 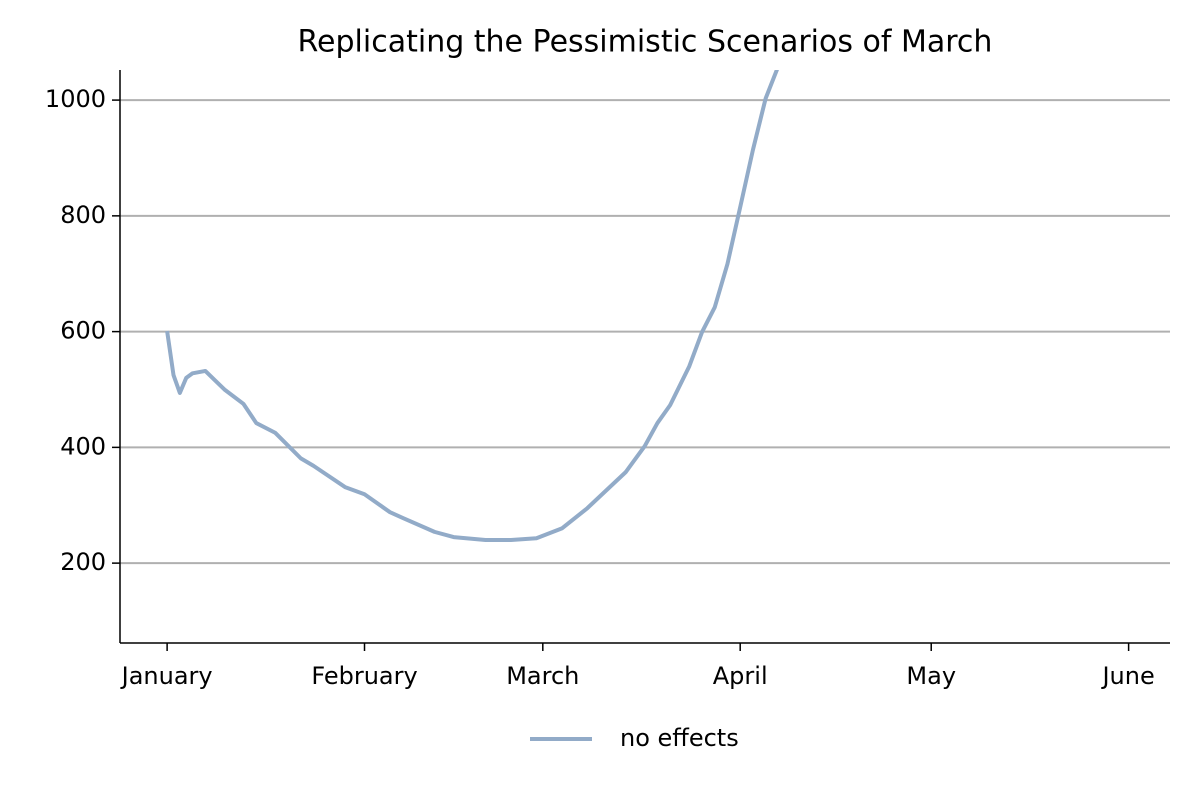 I want to click on x-tick-label: January, so click(x=166, y=676).